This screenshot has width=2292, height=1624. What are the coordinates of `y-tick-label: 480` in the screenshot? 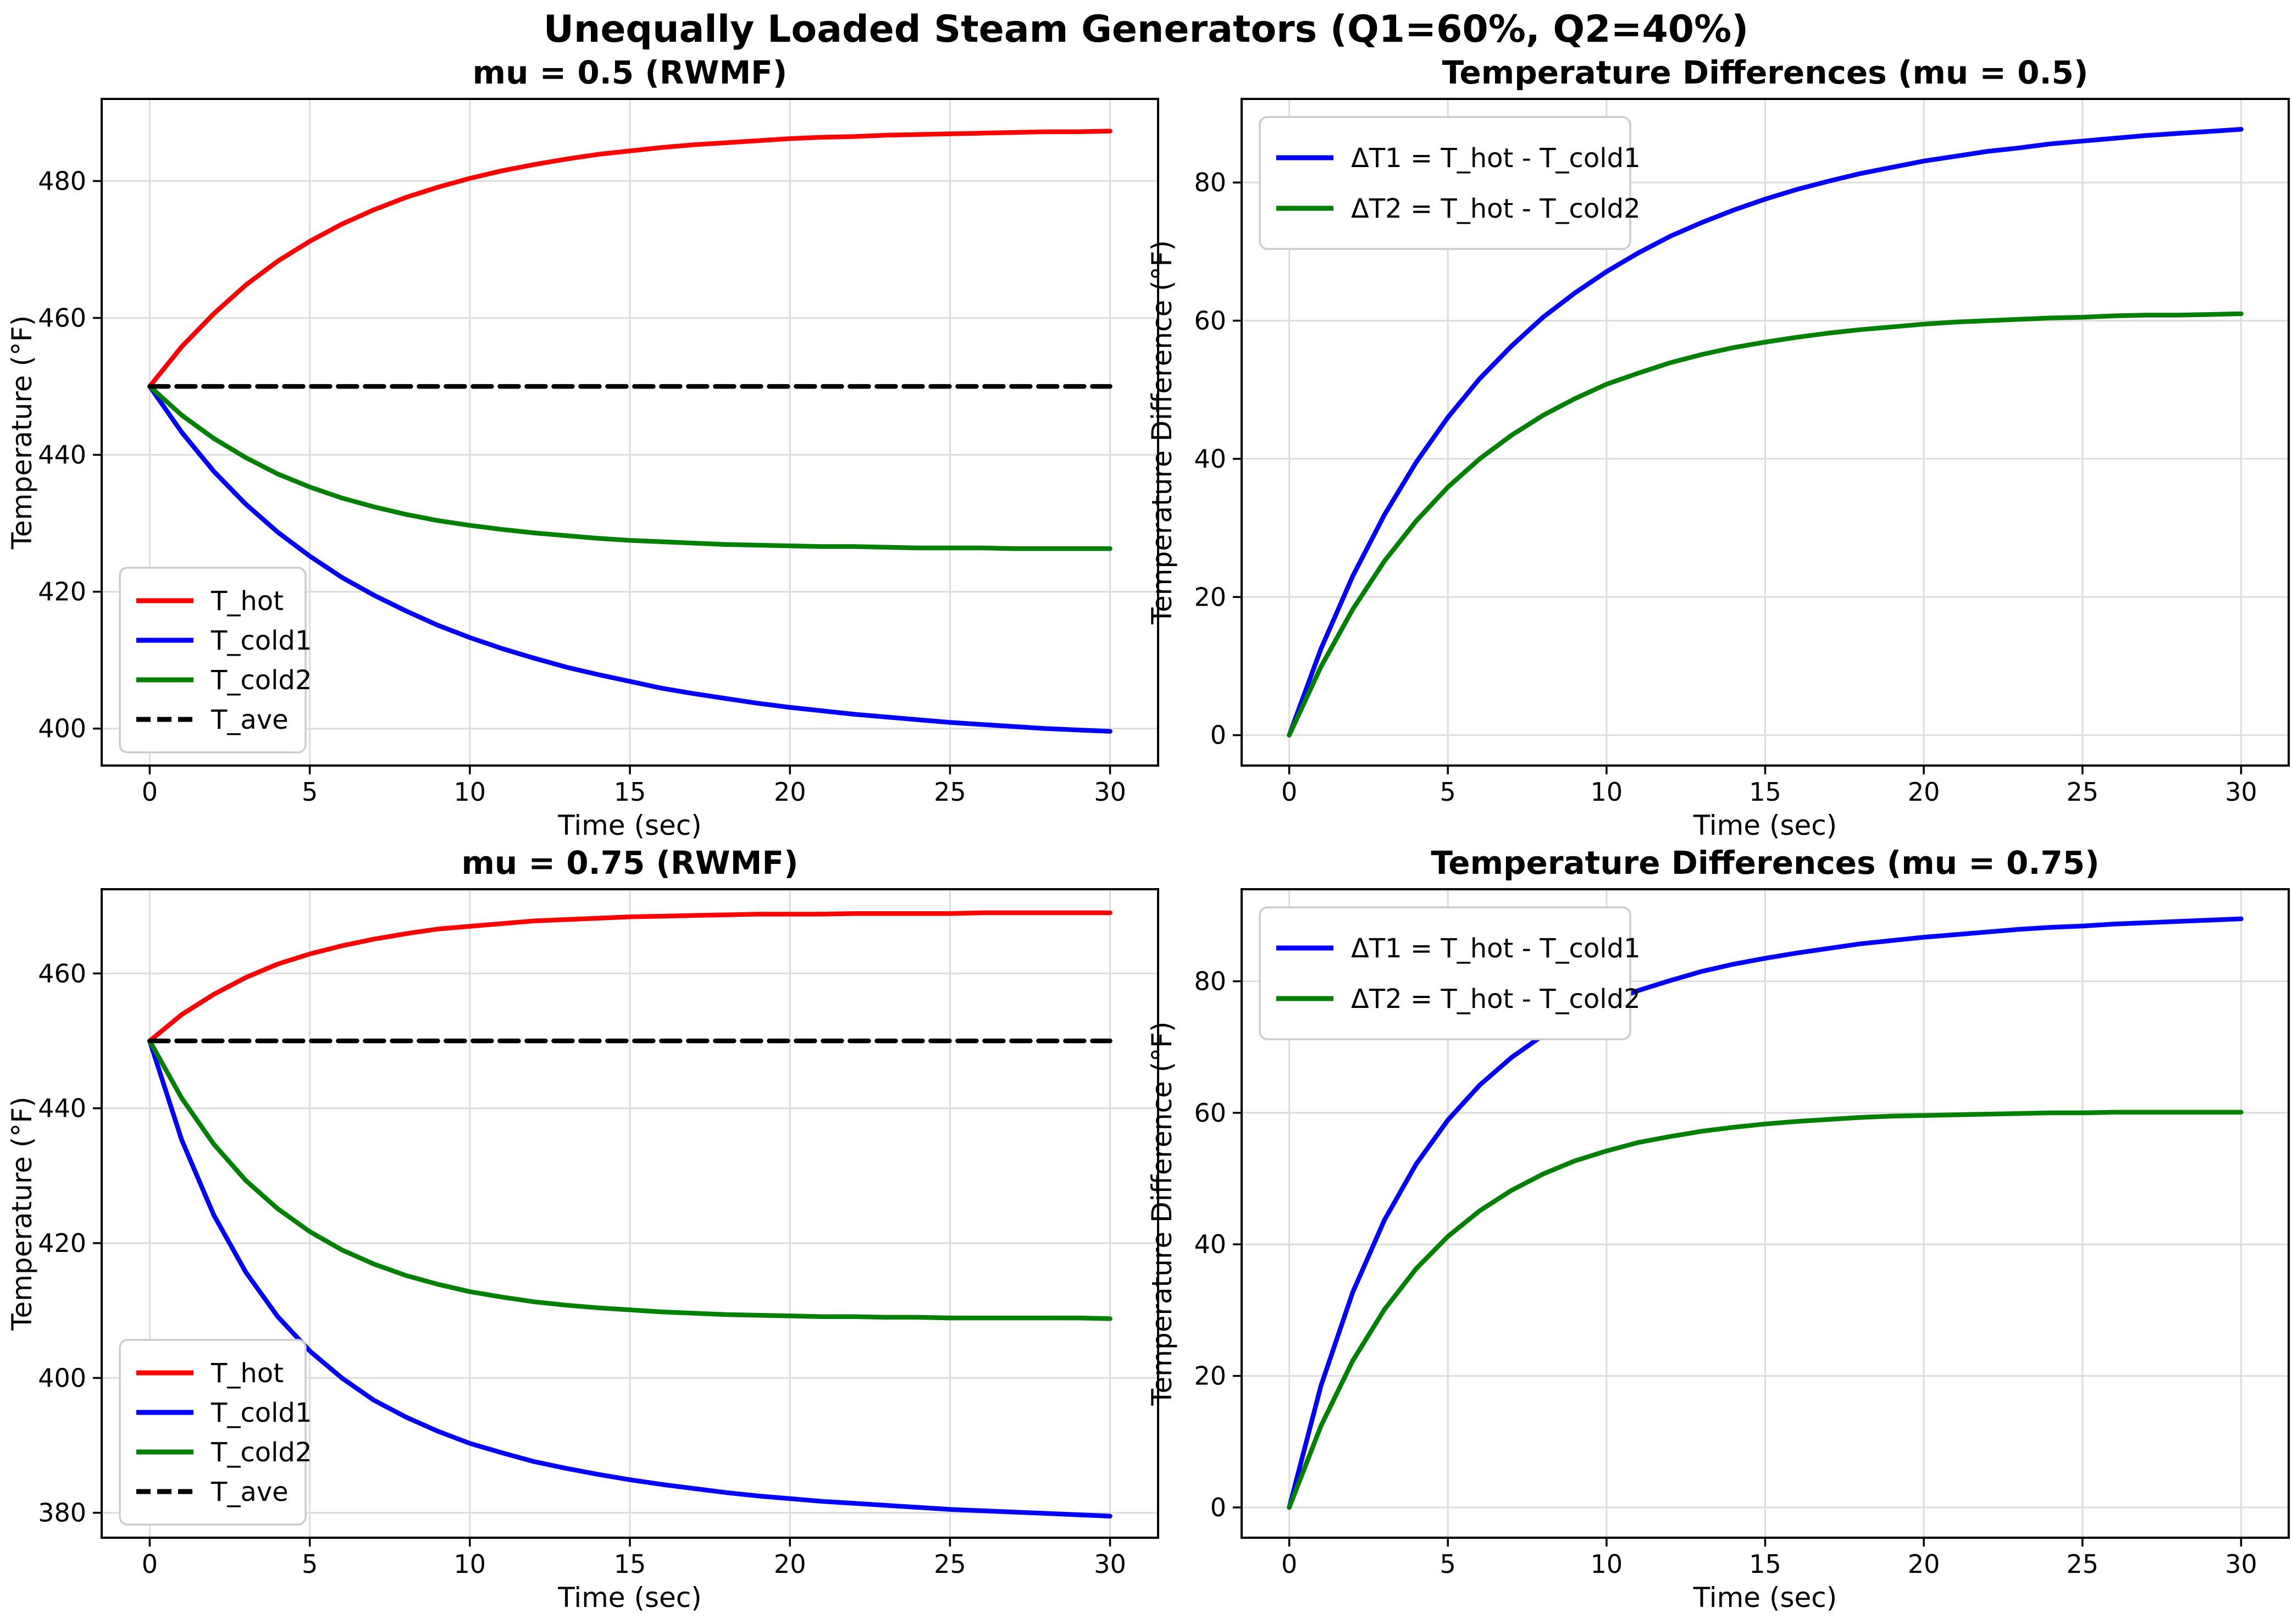 It's located at (62, 181).